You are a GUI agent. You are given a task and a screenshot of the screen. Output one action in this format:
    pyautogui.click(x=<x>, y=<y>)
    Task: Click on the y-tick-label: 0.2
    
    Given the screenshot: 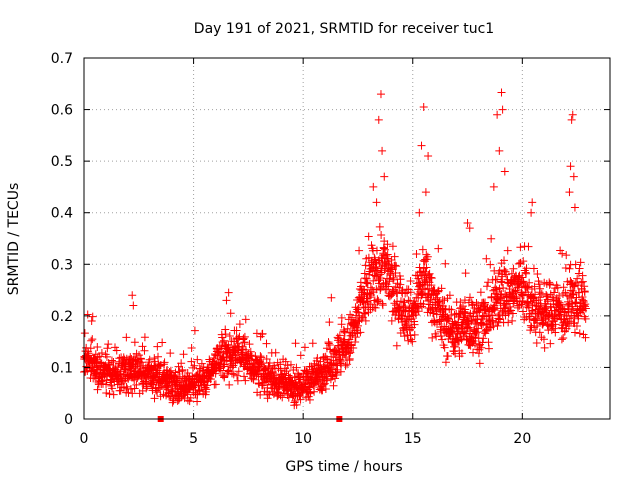 What is the action you would take?
    pyautogui.click(x=62, y=317)
    